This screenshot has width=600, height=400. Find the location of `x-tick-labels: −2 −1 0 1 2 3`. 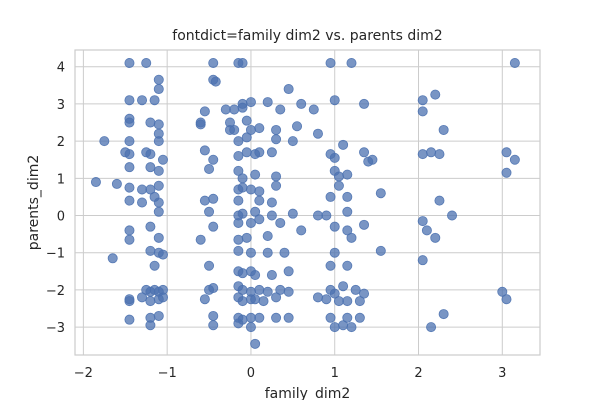

x-tick-labels: −2 −1 0 1 2 3 is located at coordinates (290, 373).